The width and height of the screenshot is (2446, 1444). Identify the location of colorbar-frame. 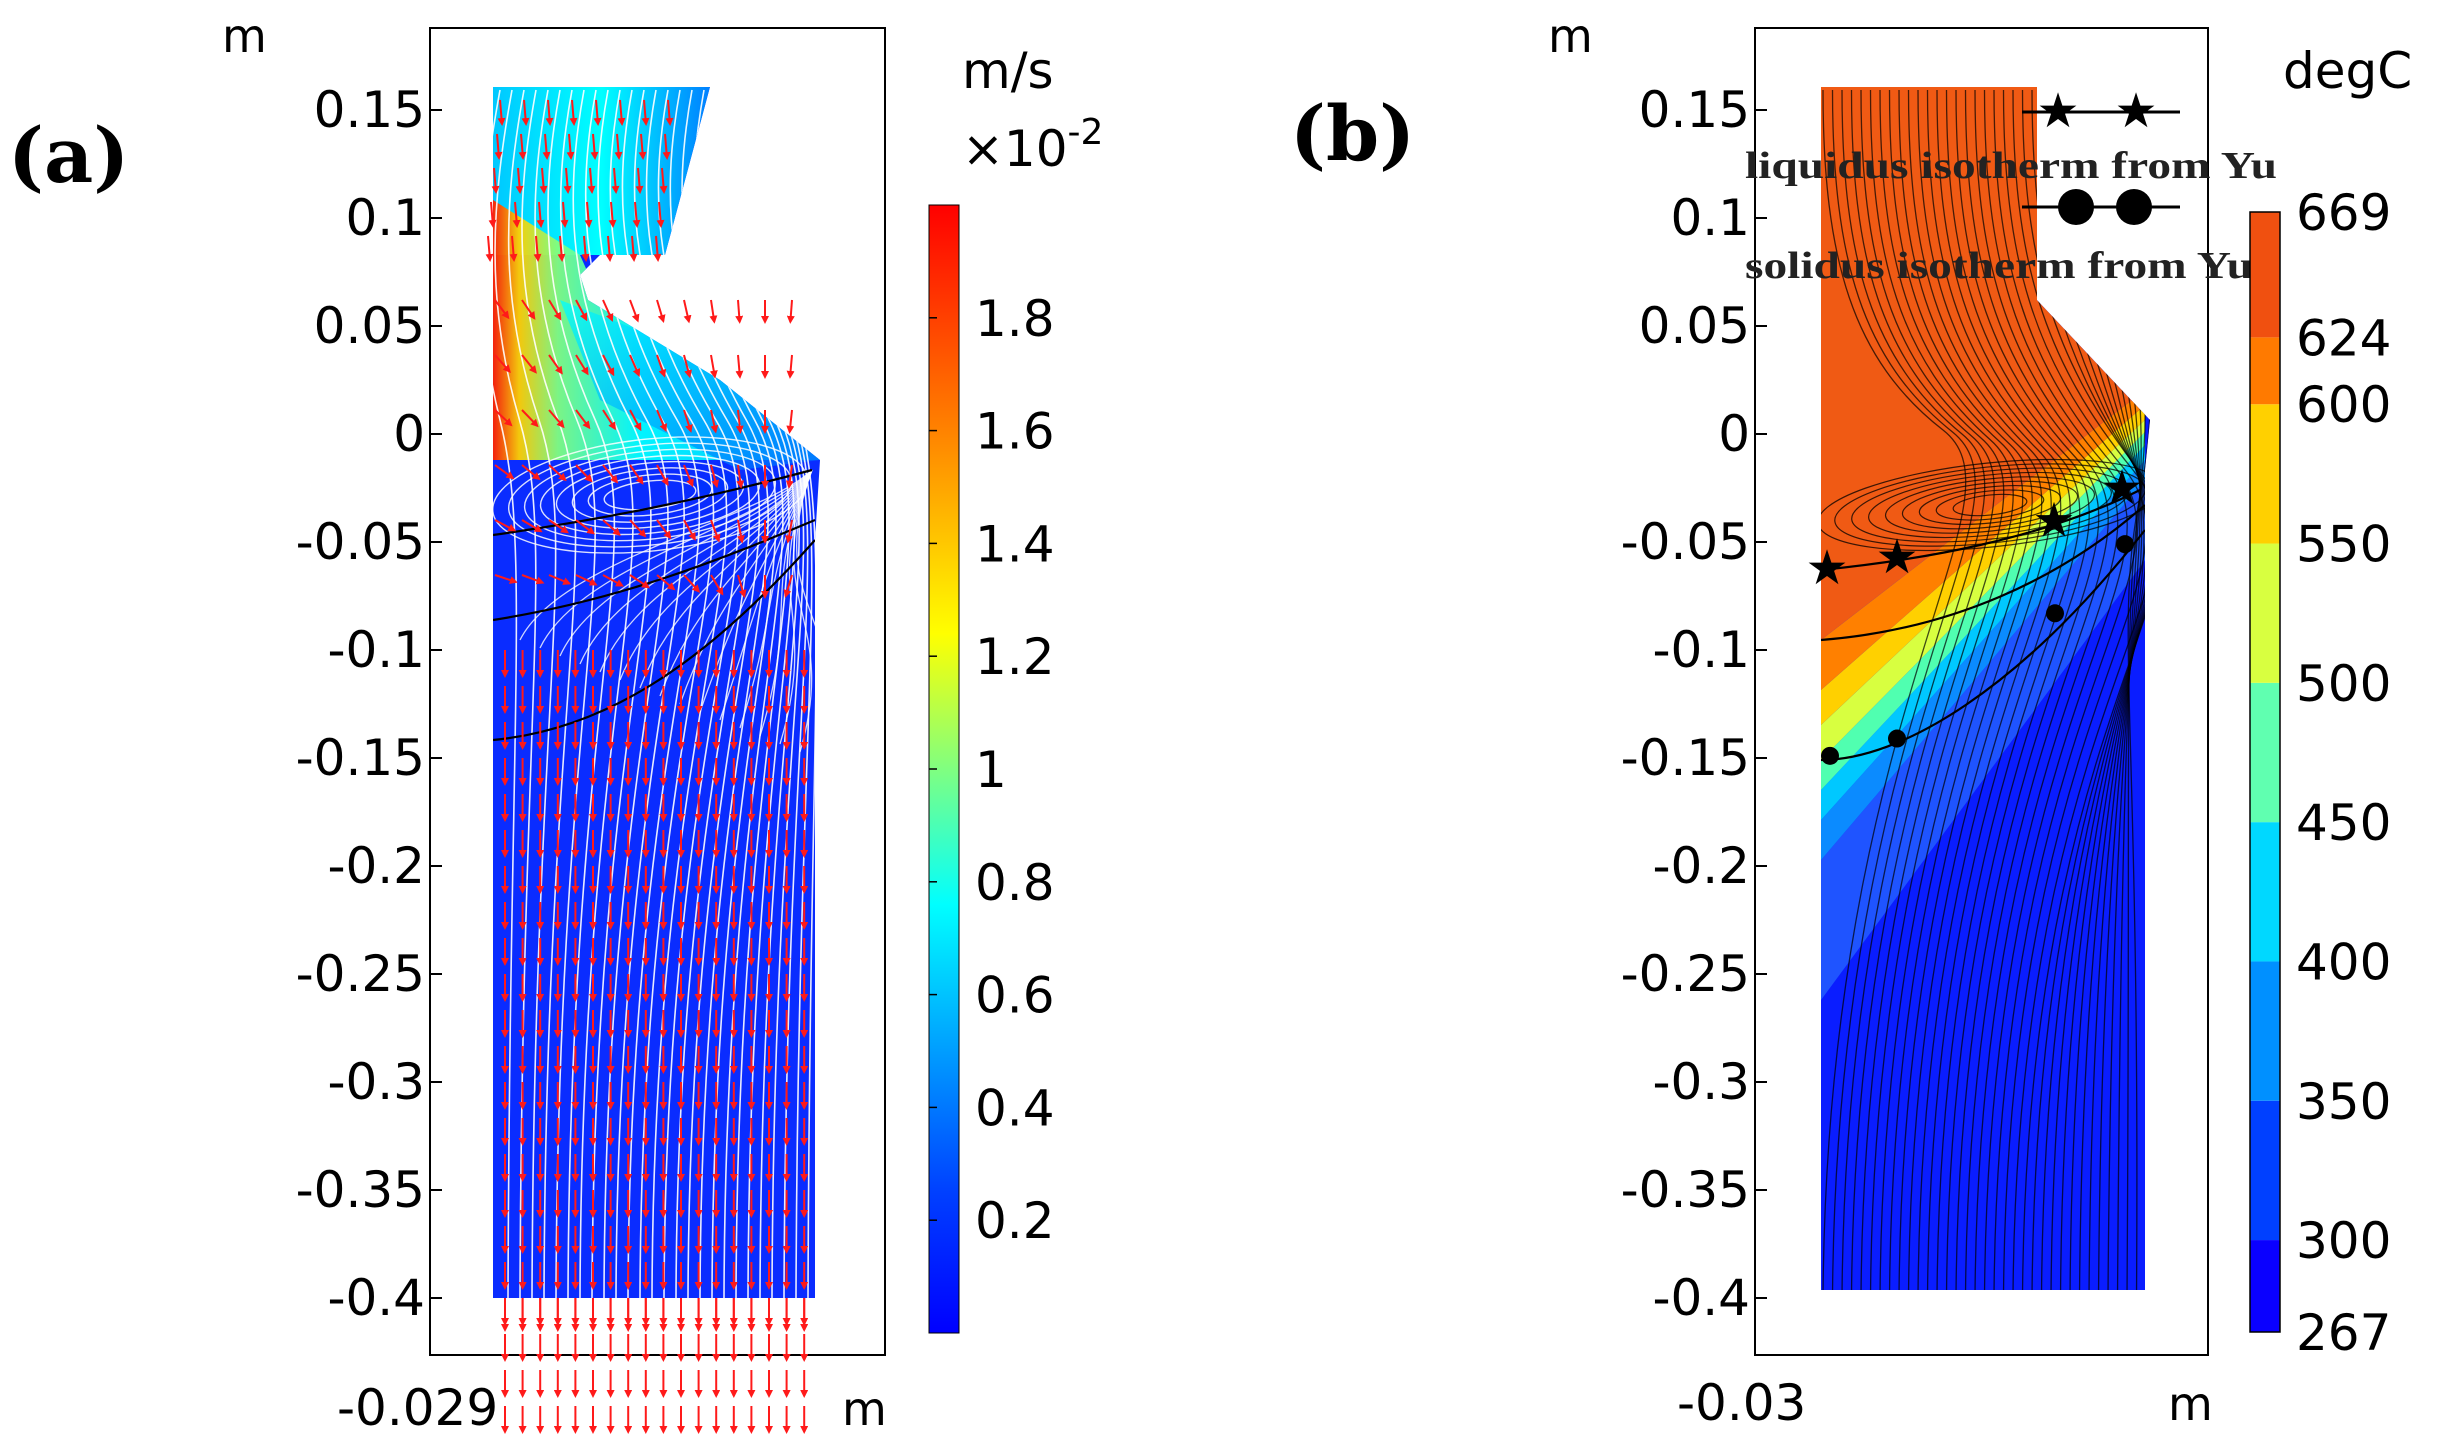
(2265, 772).